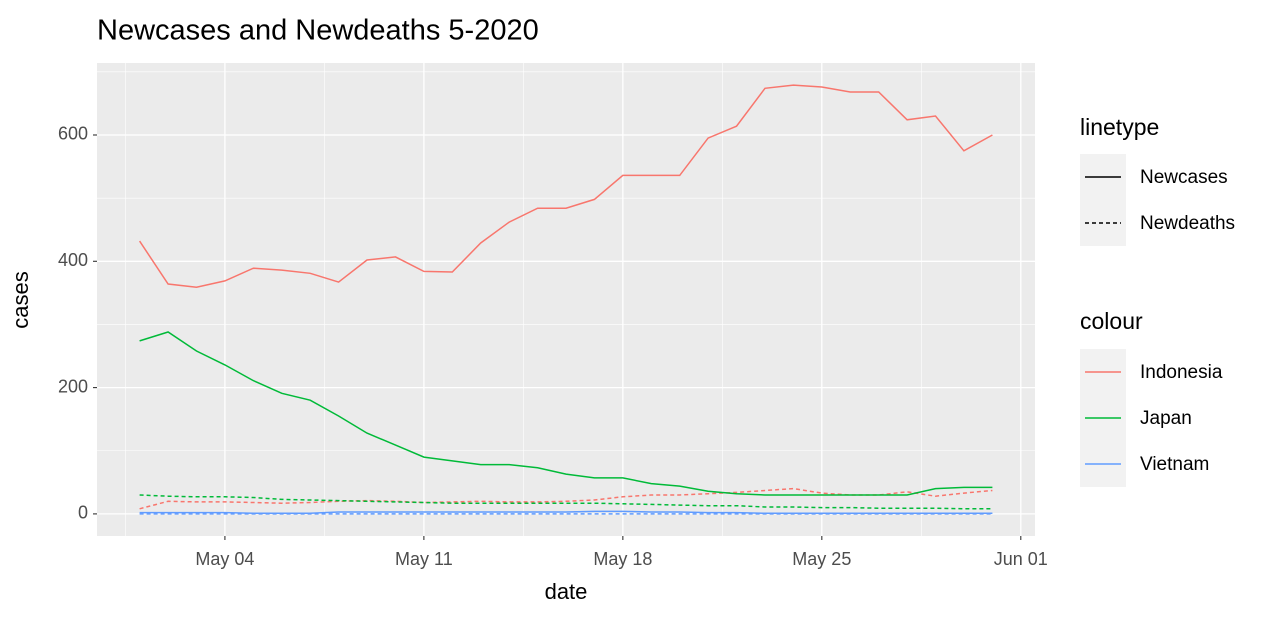 This screenshot has height=618, width=1278. Describe the element at coordinates (1174, 464) in the screenshot. I see `legend-label: Vietnam` at that location.